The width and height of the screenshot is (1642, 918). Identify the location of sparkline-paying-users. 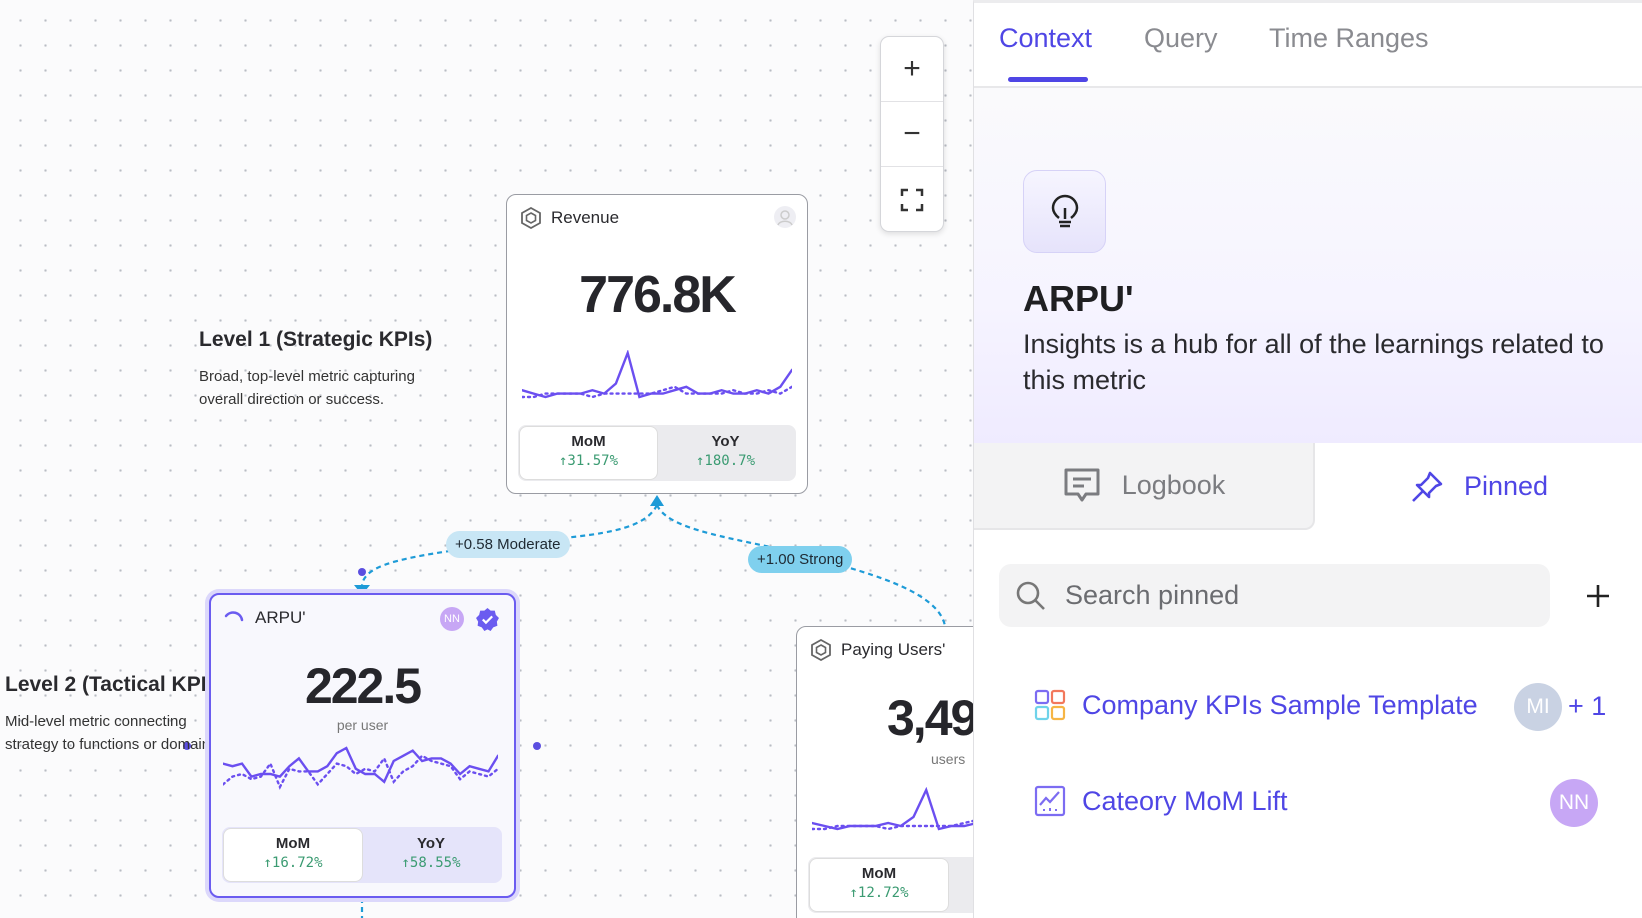
(892, 809).